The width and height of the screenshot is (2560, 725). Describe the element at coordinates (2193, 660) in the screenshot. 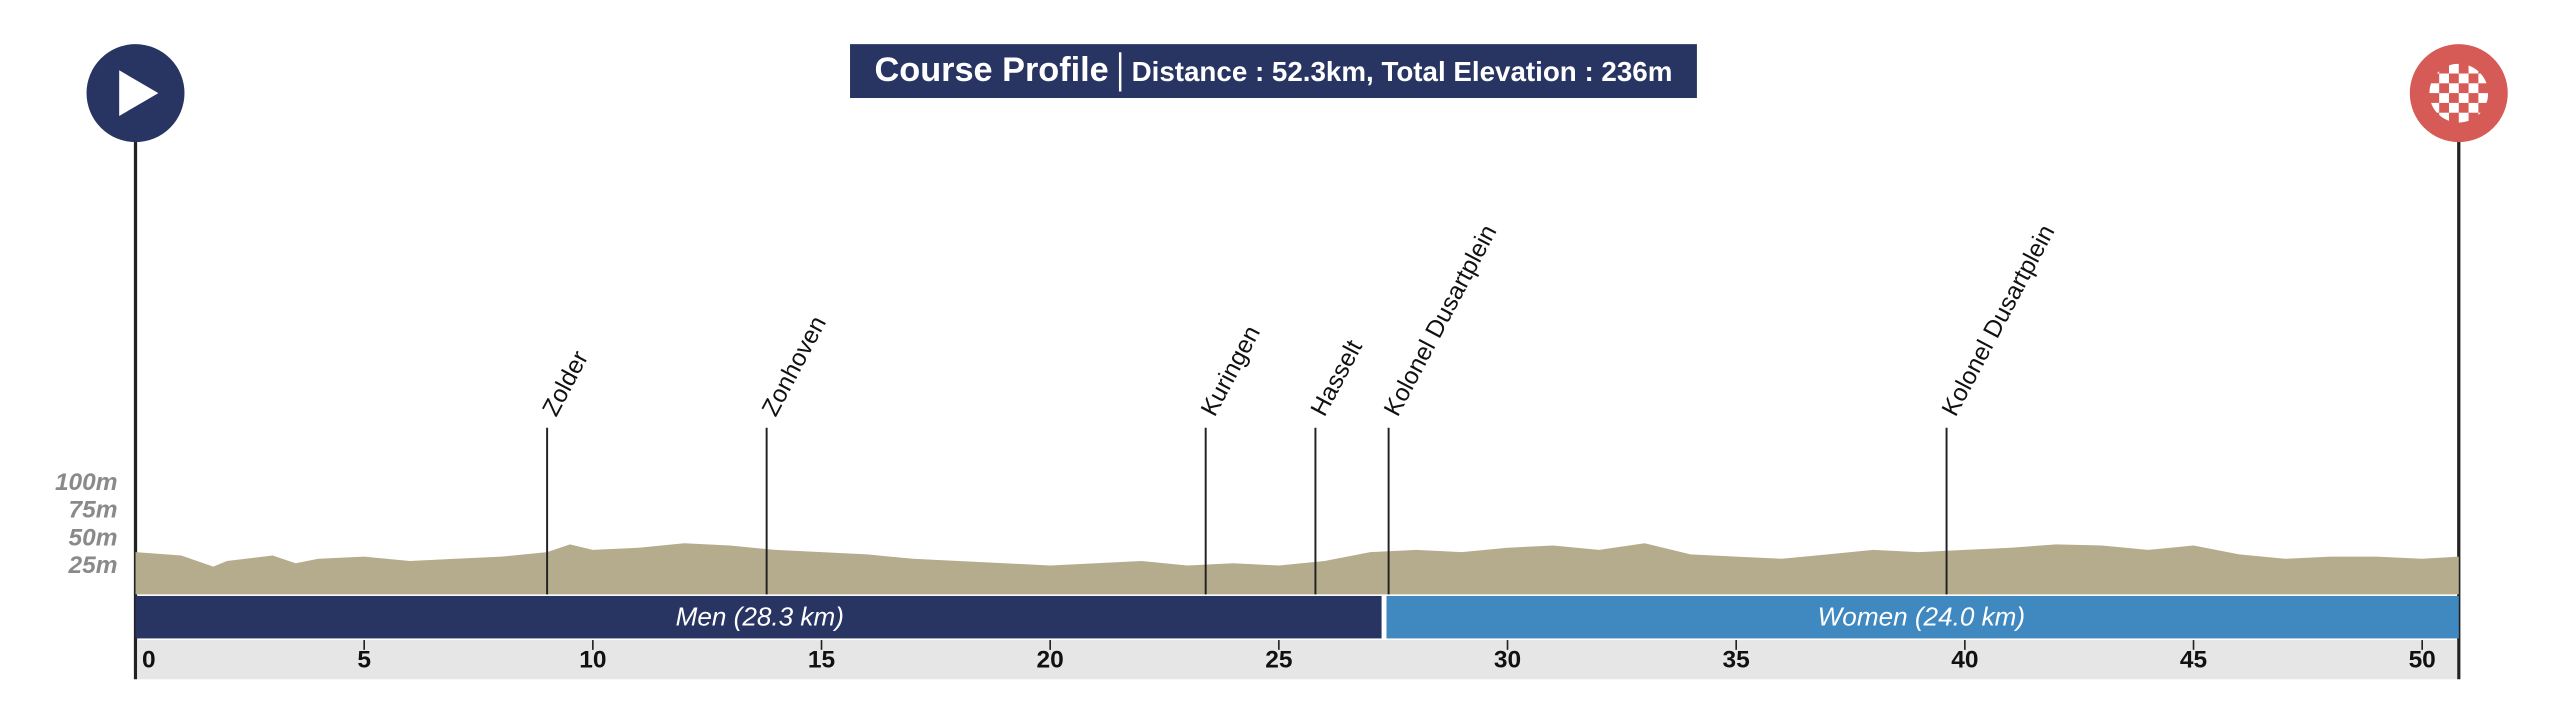

I see `x-tick-label: 45` at that location.